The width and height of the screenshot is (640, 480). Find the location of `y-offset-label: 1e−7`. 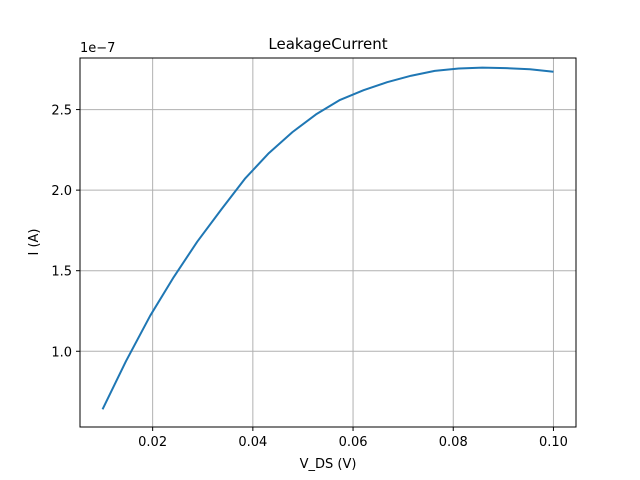

y-offset-label: 1e−7 is located at coordinates (97, 48).